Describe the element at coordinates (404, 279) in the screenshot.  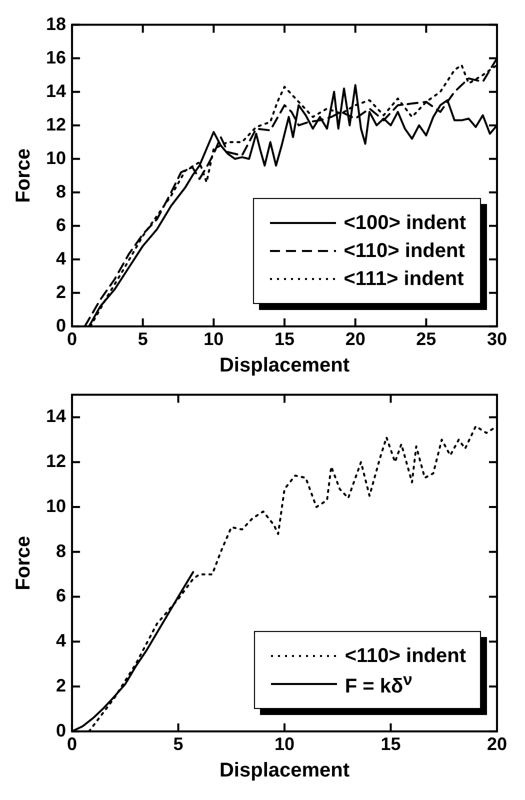
I see `legend-label: <111> indent` at that location.